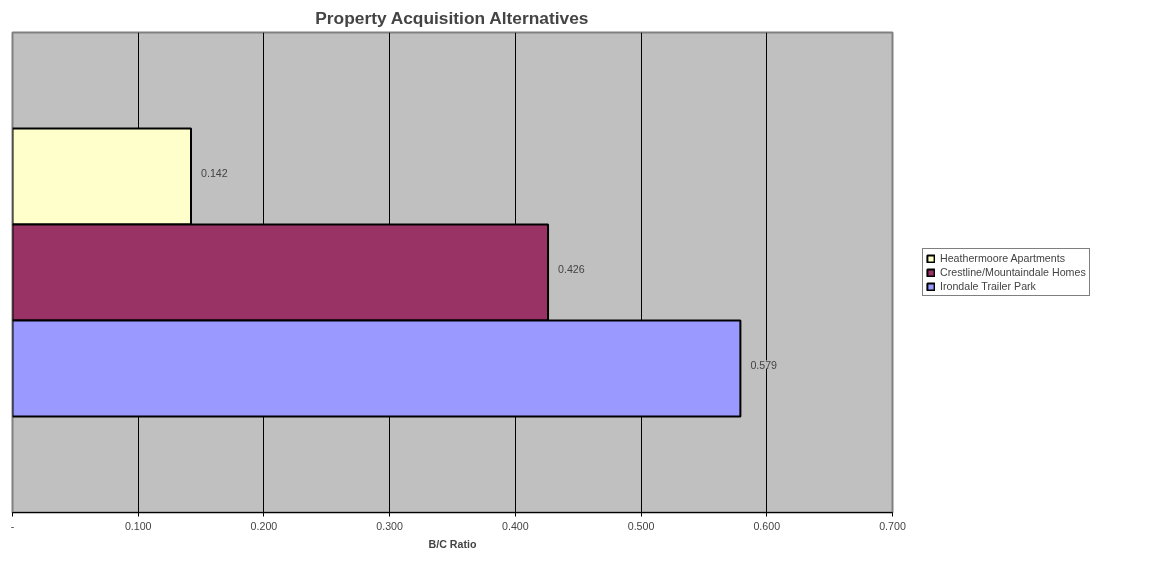 The image size is (1171, 577). Describe the element at coordinates (264, 525) in the screenshot. I see `x-tick-label: 0.200` at that location.